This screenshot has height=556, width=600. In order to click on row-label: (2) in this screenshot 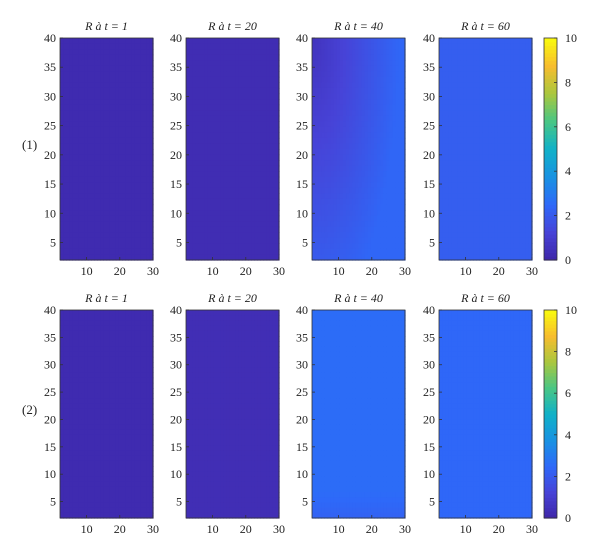, I will do `click(29, 409)`.